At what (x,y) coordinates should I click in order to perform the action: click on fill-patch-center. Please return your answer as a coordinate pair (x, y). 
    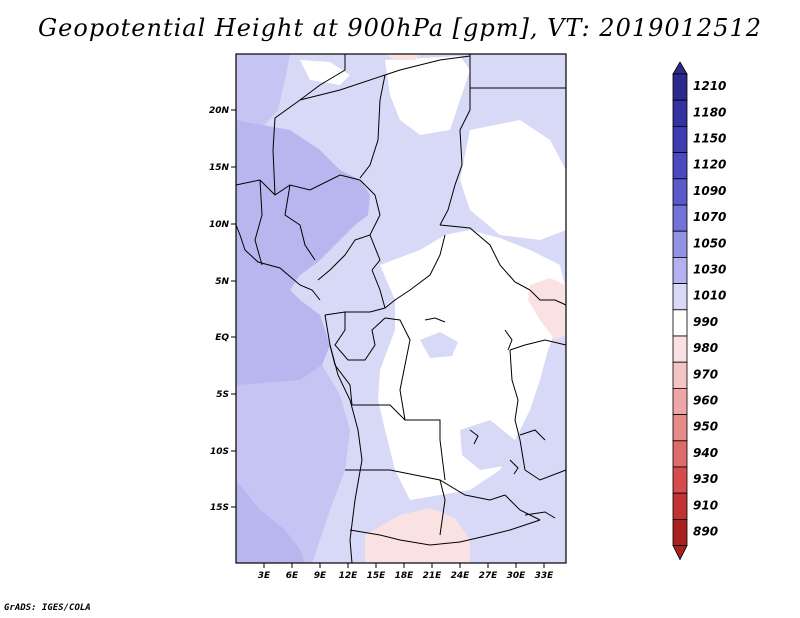
    Looking at the image, I should click on (439, 345).